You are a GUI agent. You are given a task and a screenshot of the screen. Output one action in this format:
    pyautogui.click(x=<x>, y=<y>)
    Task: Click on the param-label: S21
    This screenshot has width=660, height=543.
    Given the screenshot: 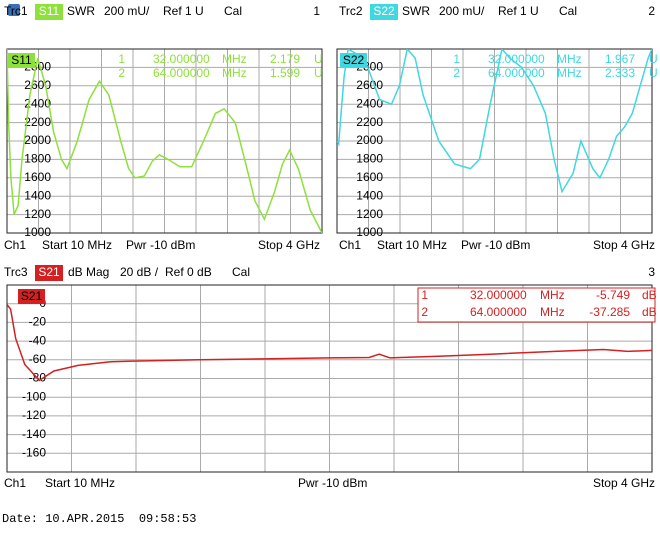 What is the action you would take?
    pyautogui.click(x=49, y=272)
    